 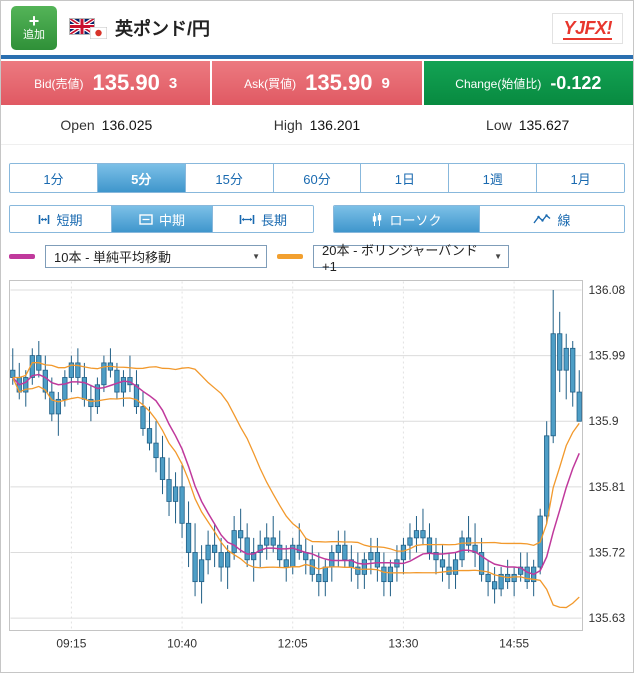 What do you see at coordinates (34, 35) in the screenshot?
I see `add-button-label: 追加` at bounding box center [34, 35].